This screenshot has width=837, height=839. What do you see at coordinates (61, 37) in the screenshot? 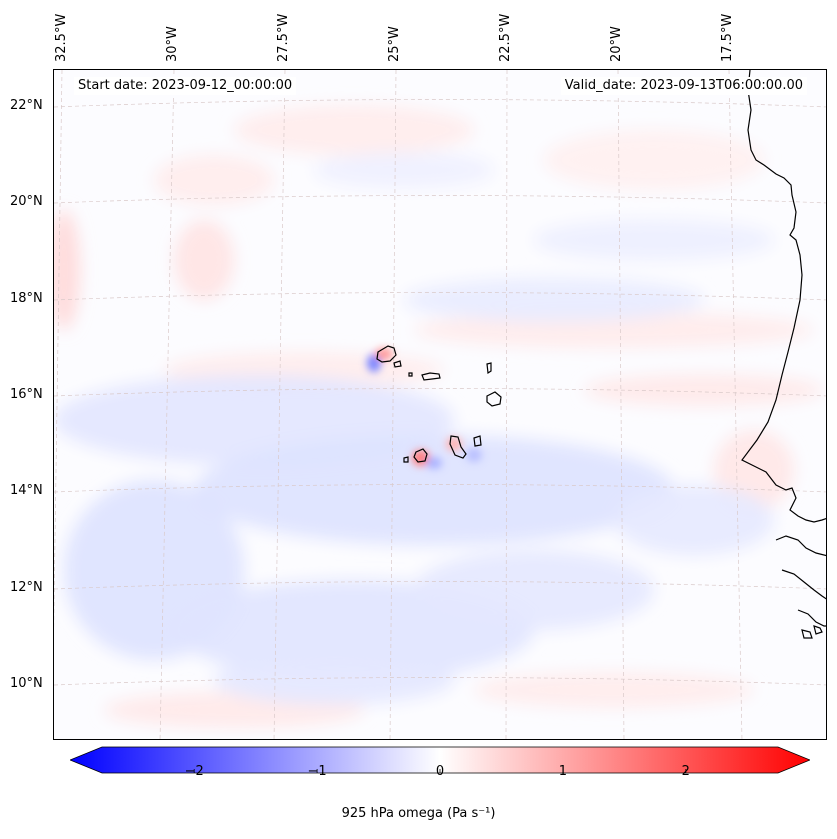
I see `lon-label-32-5w: 32.5°W` at bounding box center [61, 37].